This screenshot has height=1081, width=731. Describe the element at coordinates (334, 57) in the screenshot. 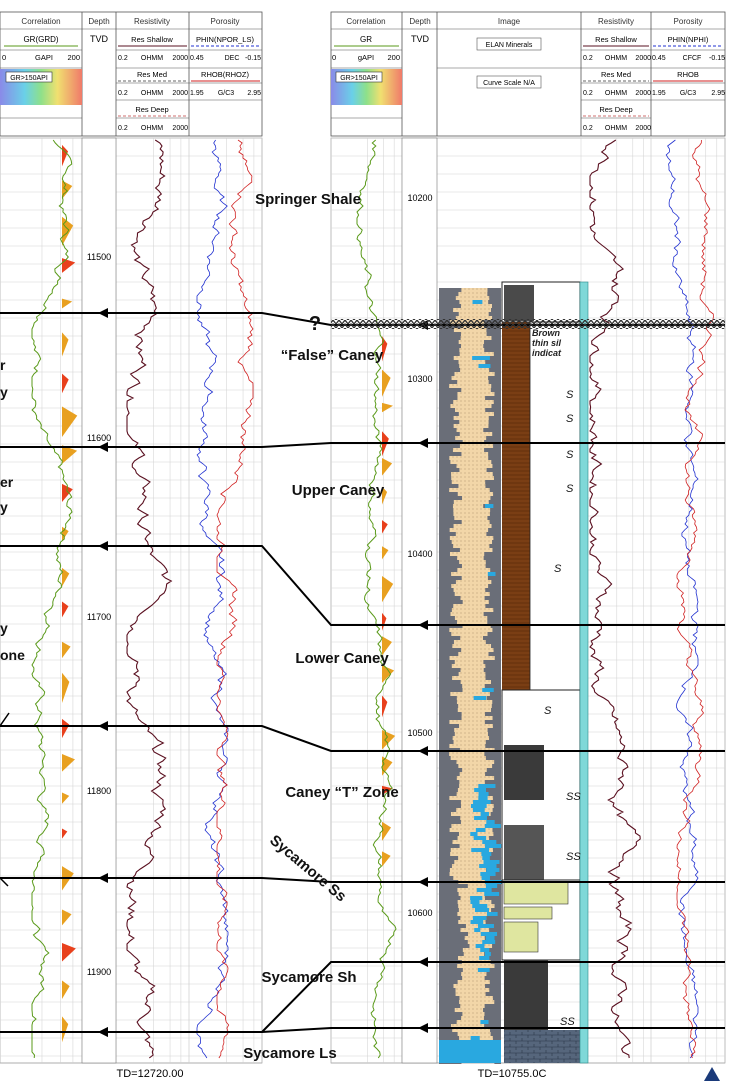

I see `right-gr-scale-left: 0` at that location.